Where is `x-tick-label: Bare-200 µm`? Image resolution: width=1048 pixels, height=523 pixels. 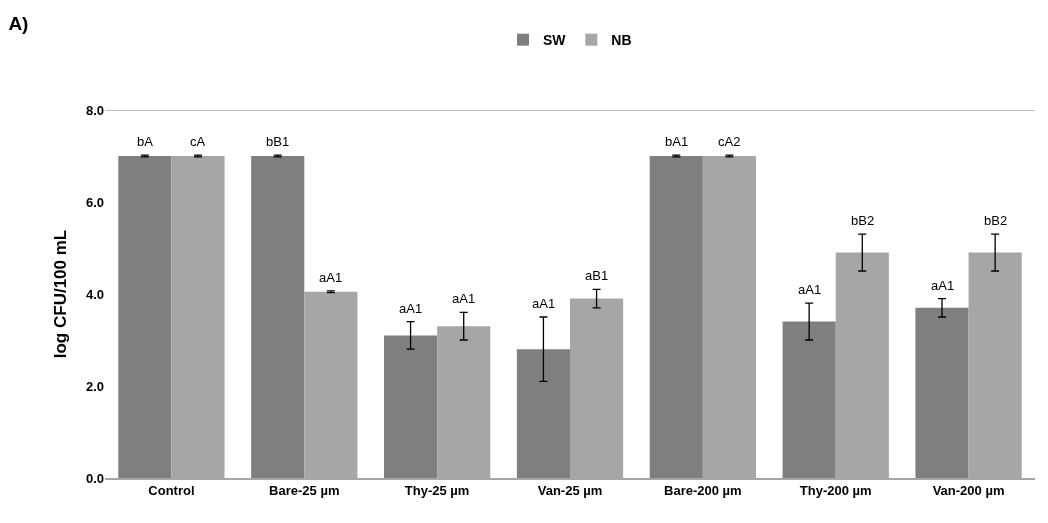
x-tick-label: Bare-200 µm is located at coordinates (703, 491).